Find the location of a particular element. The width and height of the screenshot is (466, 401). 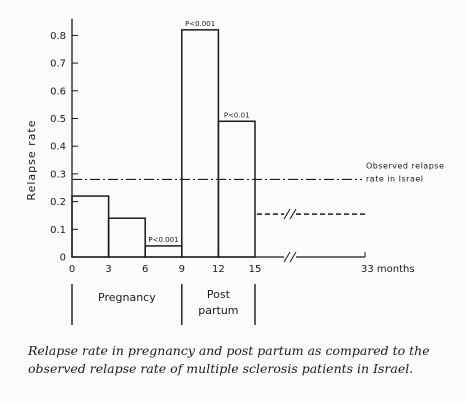

y-tick-label: 0.7 is located at coordinates (58, 64).